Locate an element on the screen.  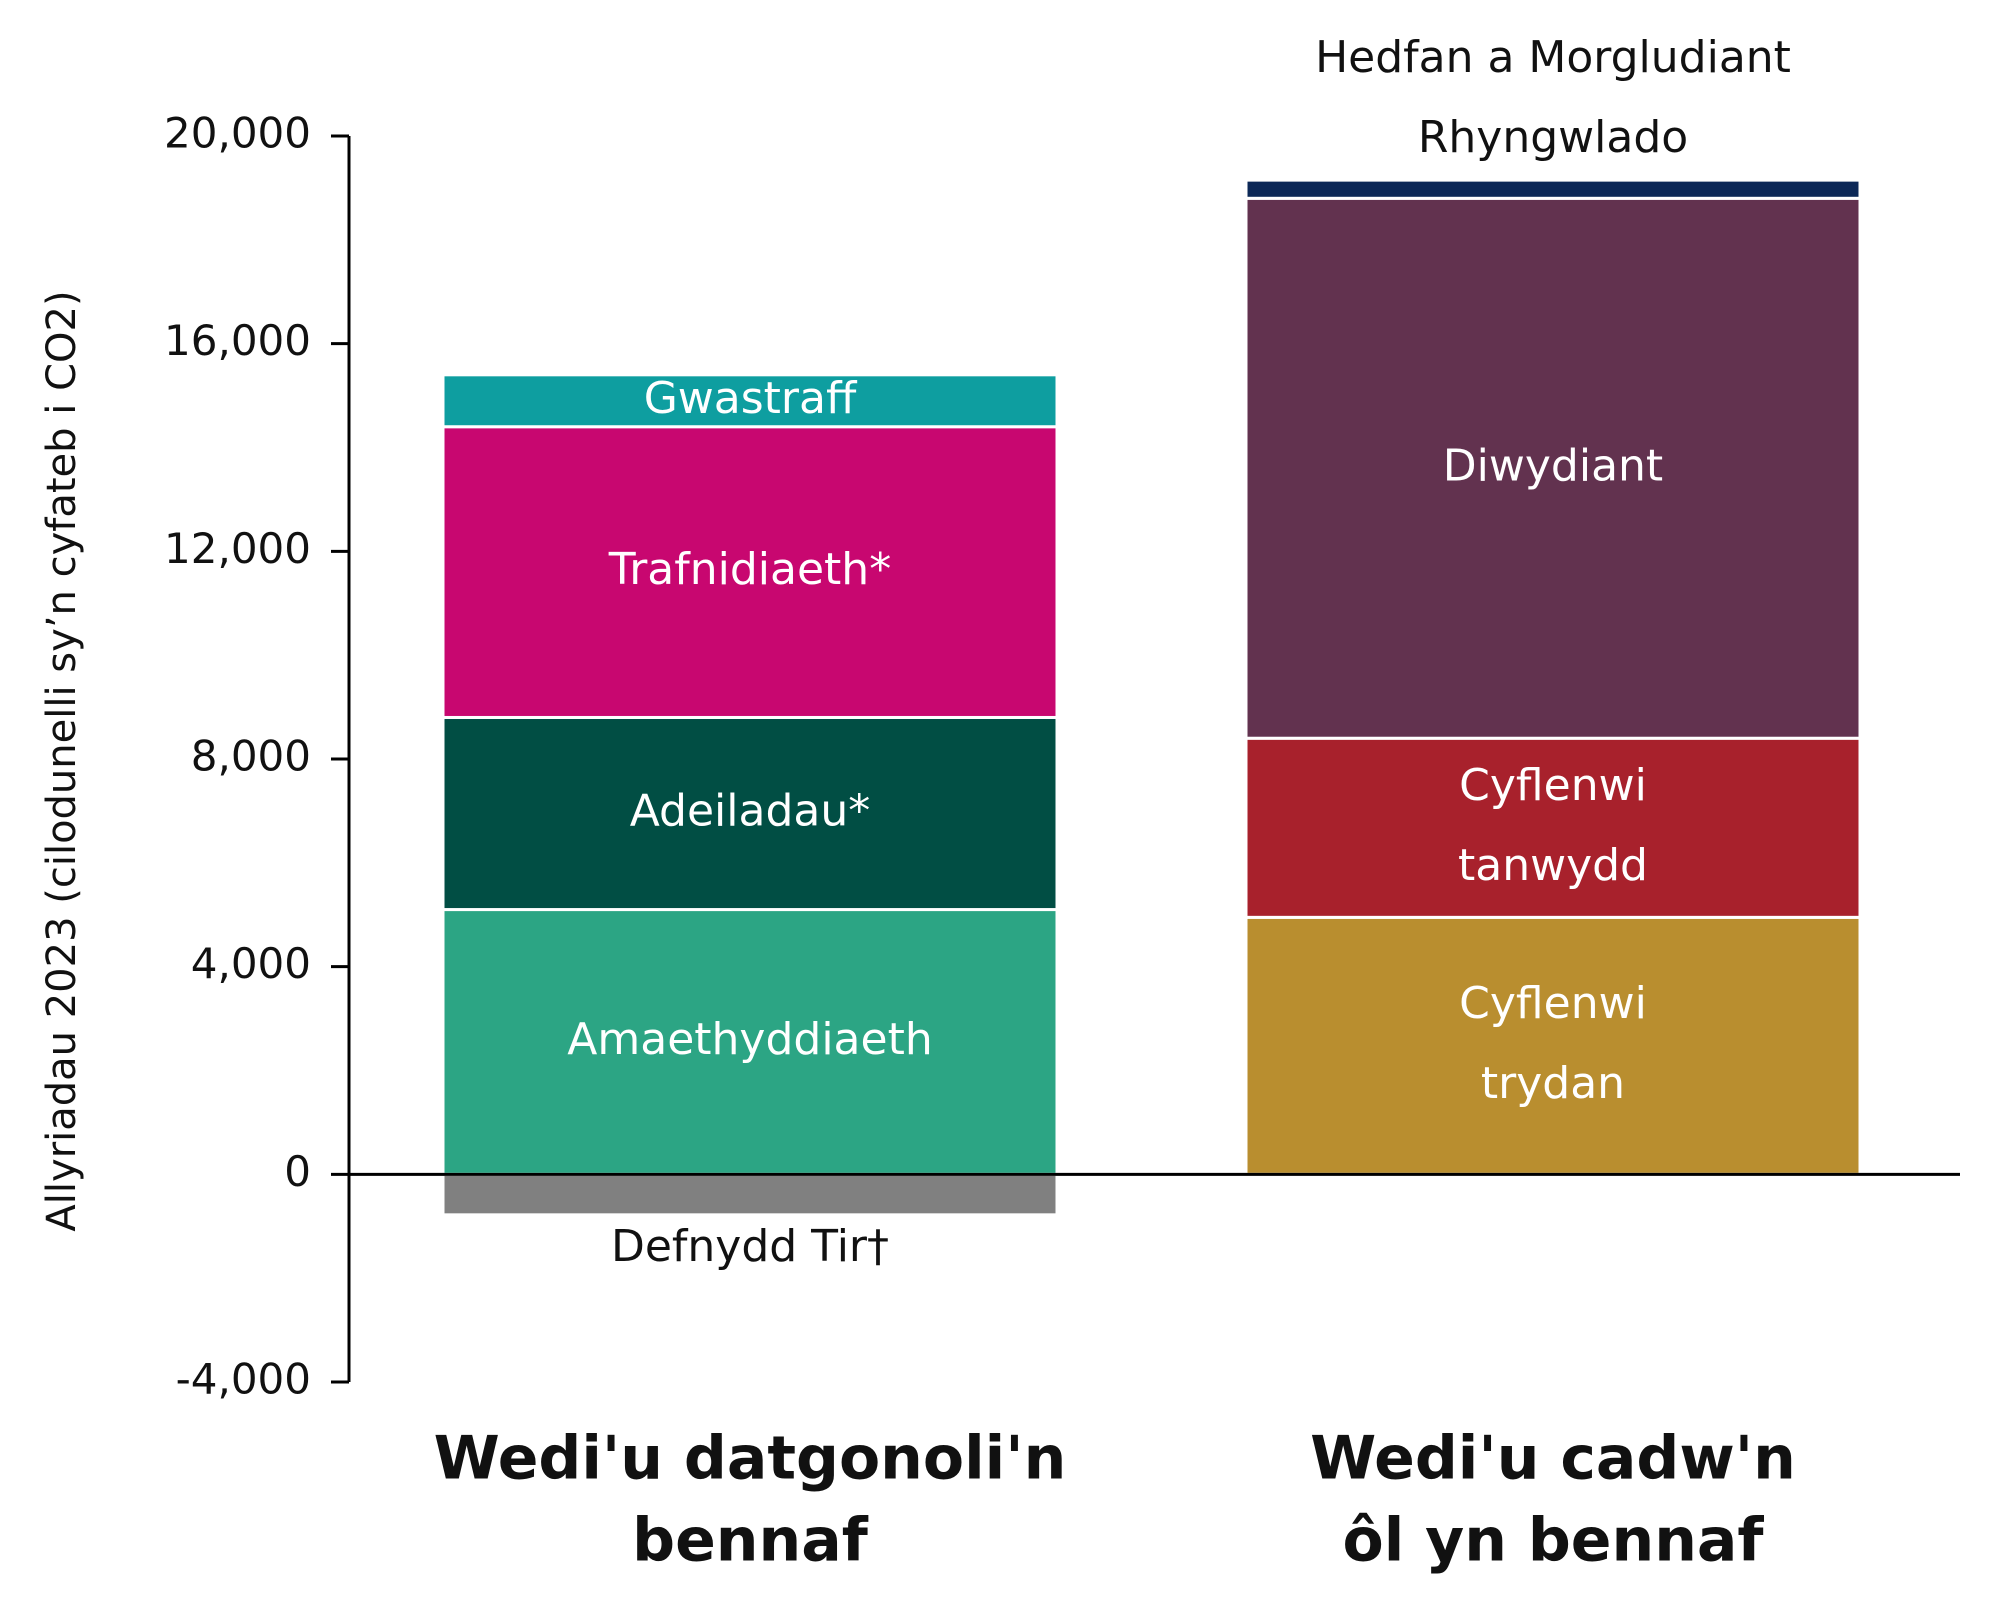
segment-label: tanwydd is located at coordinates (1553, 865).